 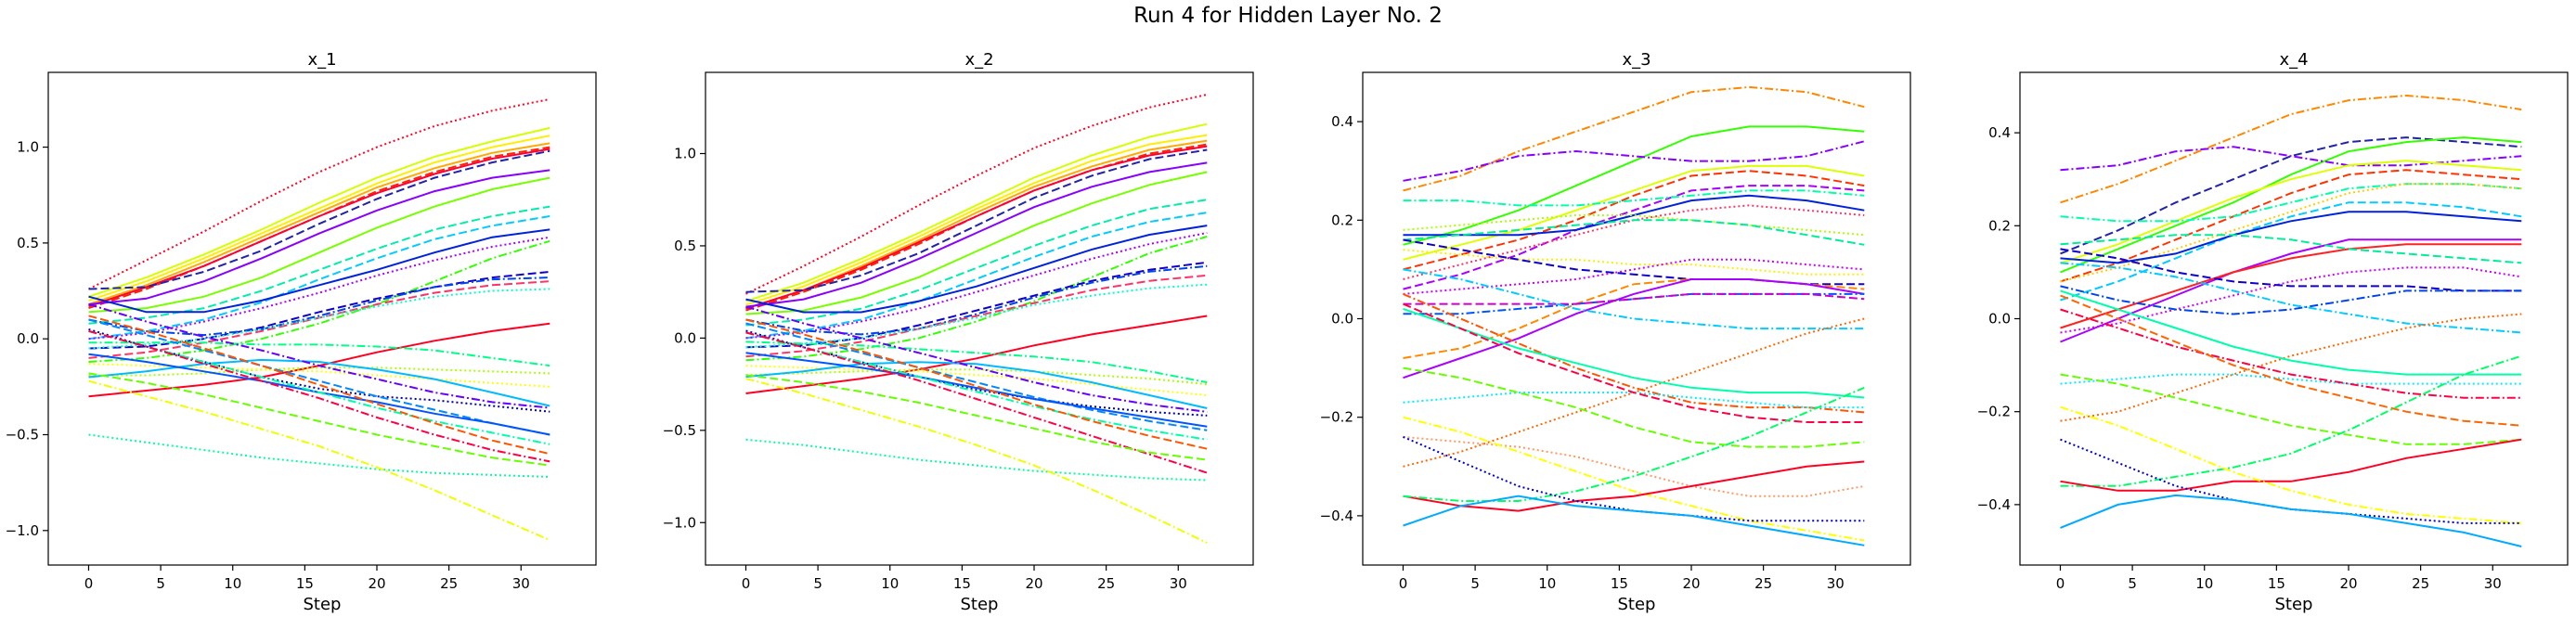 What do you see at coordinates (1636, 60) in the screenshot?
I see `subplot-title: x_3` at bounding box center [1636, 60].